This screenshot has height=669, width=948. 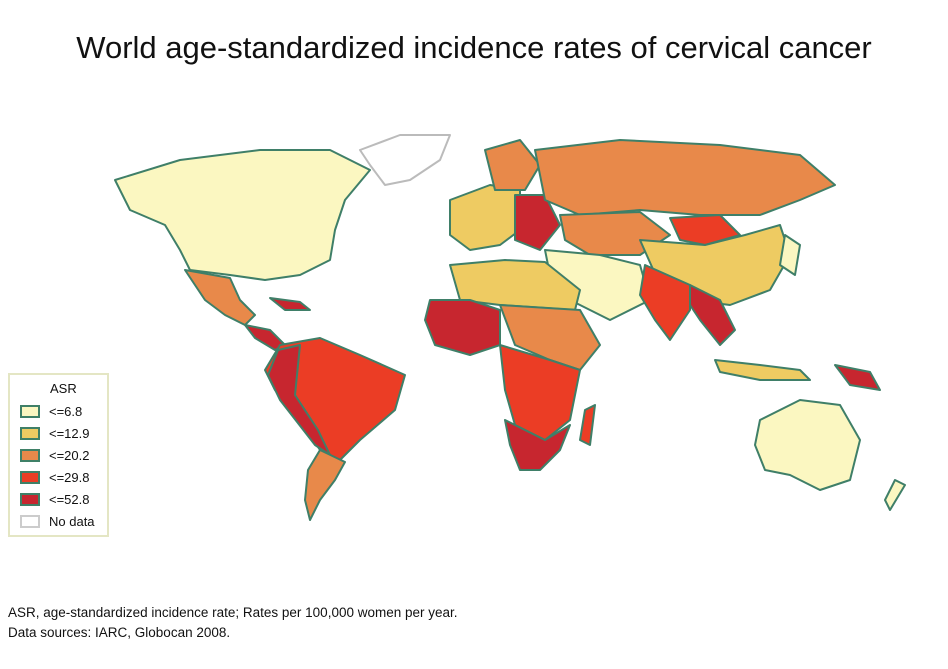 I want to click on region-canada-usa, so click(x=242, y=215).